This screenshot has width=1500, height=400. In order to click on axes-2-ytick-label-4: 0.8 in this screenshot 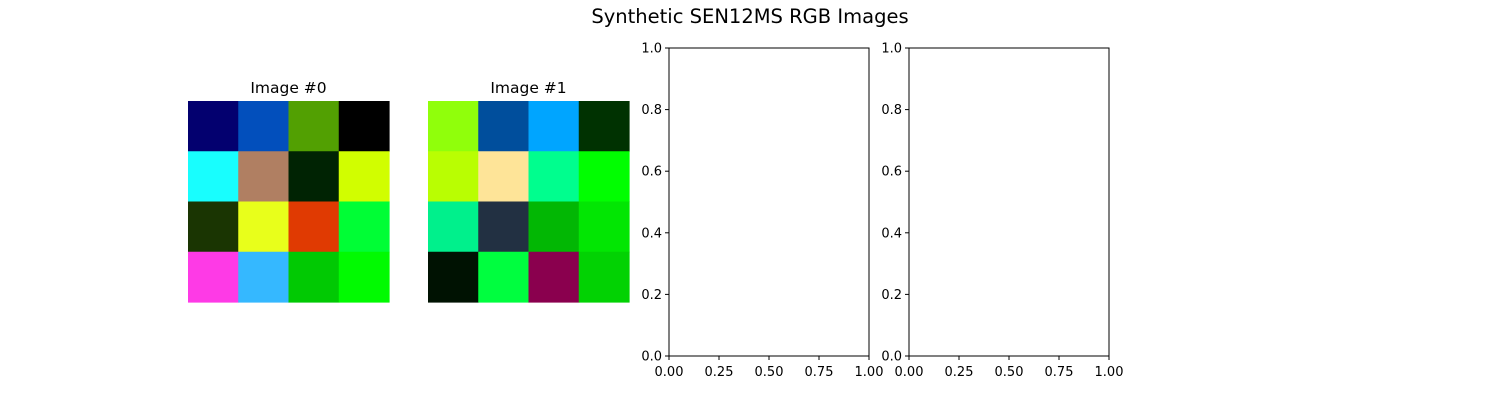, I will do `click(651, 110)`.